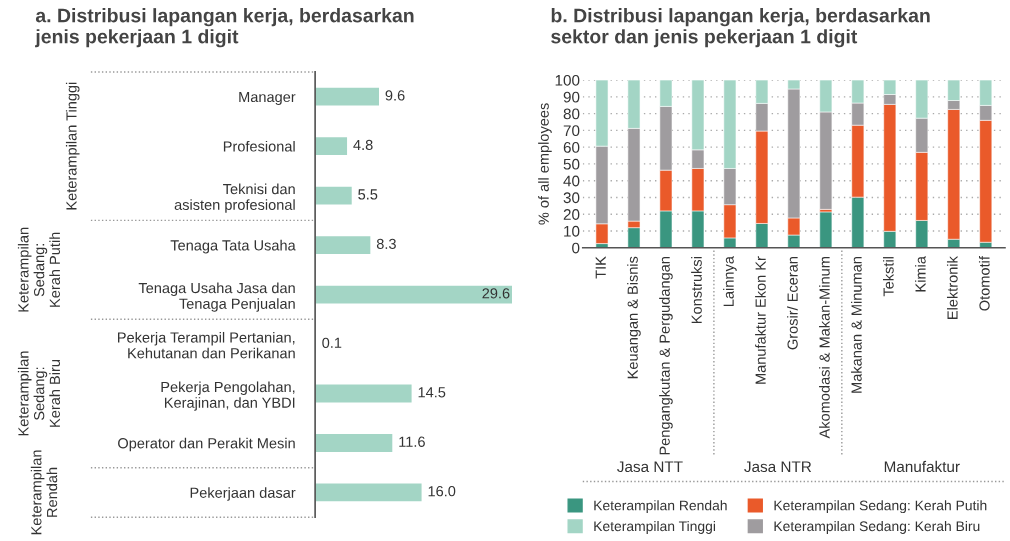  I want to click on x-tick-label: Pengangkutan & Pergudangan, so click(666, 356).